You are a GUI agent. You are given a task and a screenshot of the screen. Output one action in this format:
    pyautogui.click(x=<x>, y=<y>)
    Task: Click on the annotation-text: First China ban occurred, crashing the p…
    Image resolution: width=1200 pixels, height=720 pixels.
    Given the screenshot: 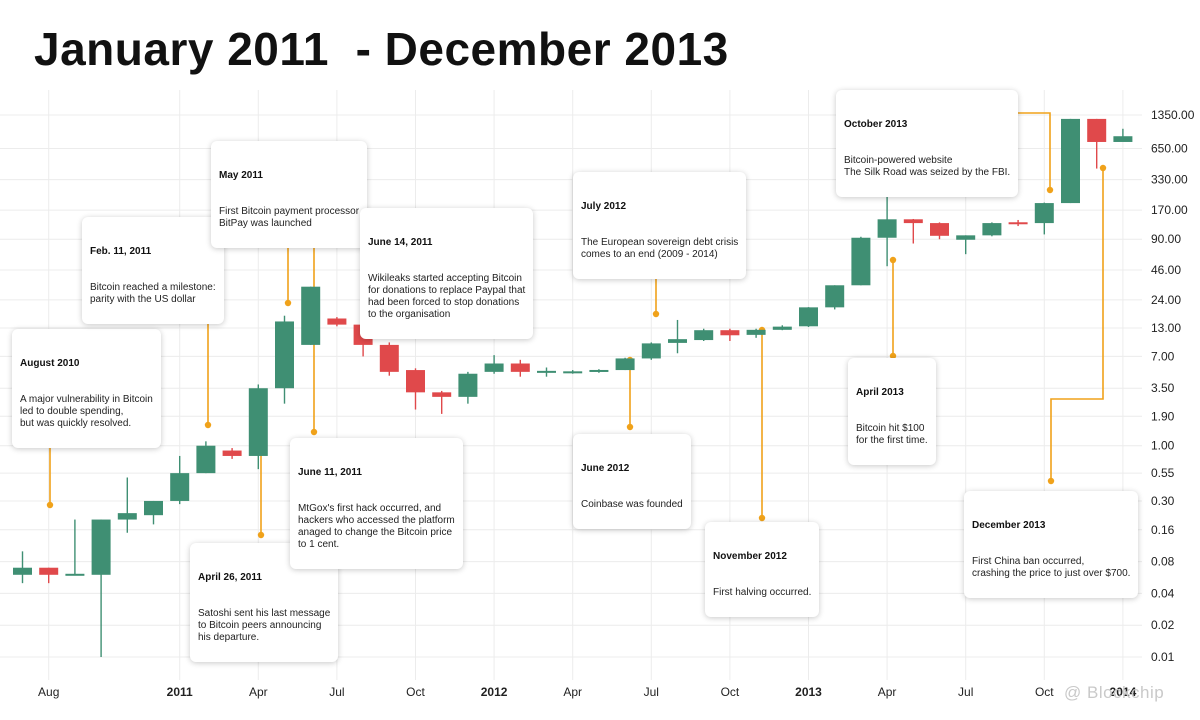 What is the action you would take?
    pyautogui.click(x=1051, y=567)
    